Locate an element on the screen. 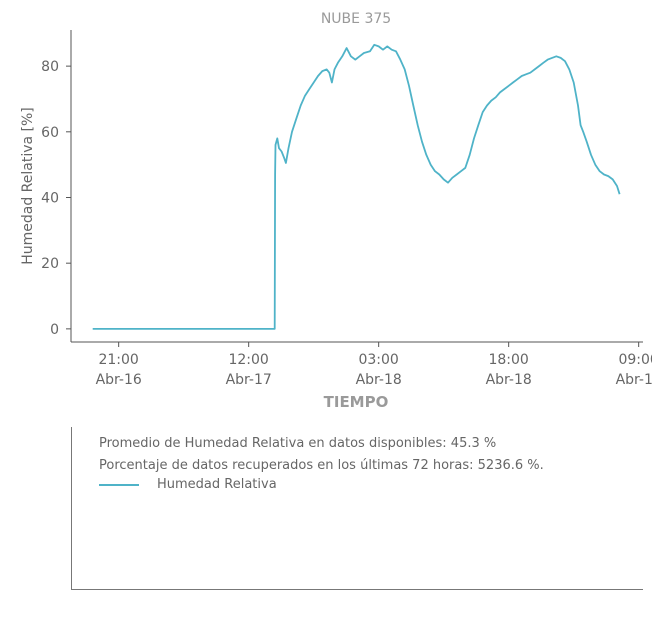 The image size is (652, 623). y-tick-label: 40 is located at coordinates (50, 198).